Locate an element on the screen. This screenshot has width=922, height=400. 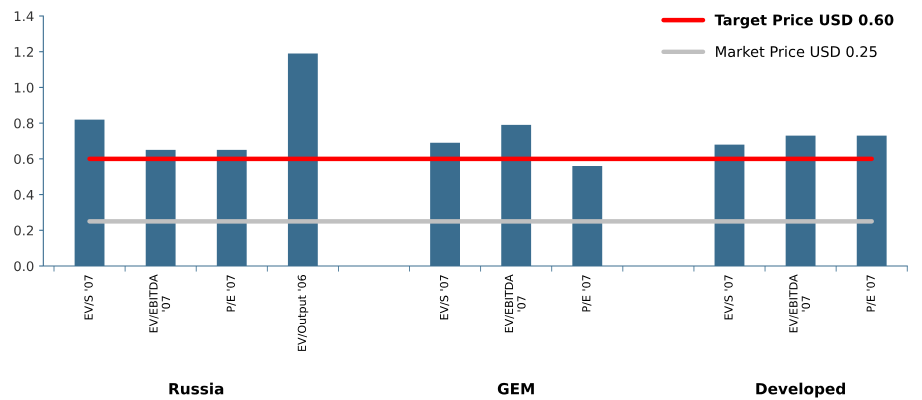
y-tick-label: 1.4 is located at coordinates (24, 16).